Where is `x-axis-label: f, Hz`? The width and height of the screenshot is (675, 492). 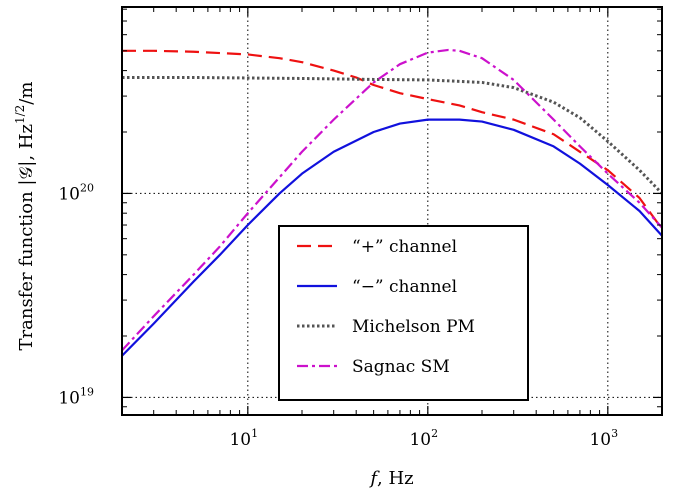
x-axis-label: f, Hz is located at coordinates (390, 478).